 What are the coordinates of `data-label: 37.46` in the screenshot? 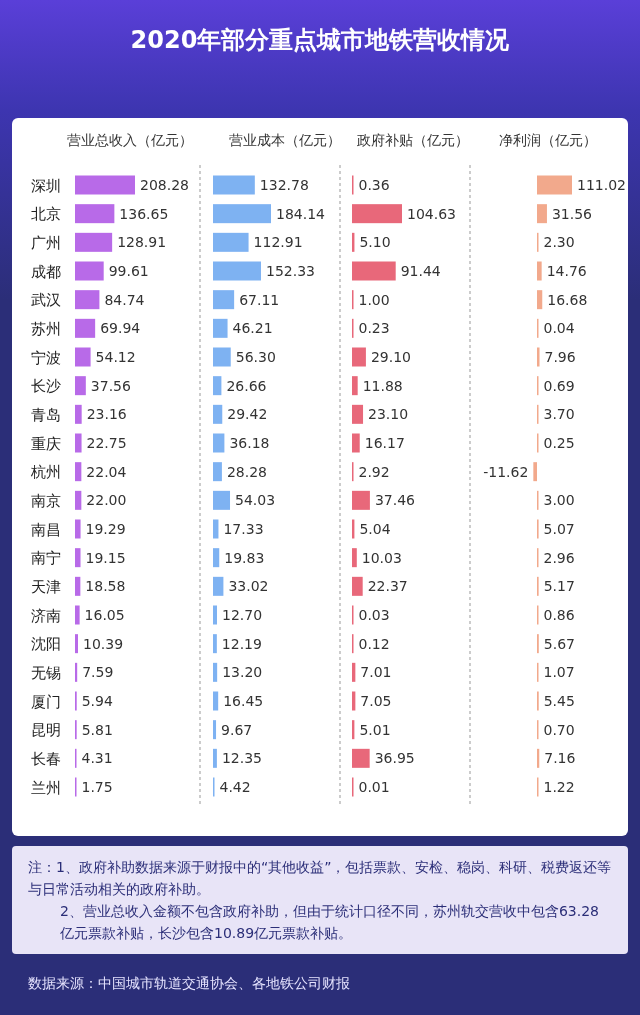 It's located at (395, 500).